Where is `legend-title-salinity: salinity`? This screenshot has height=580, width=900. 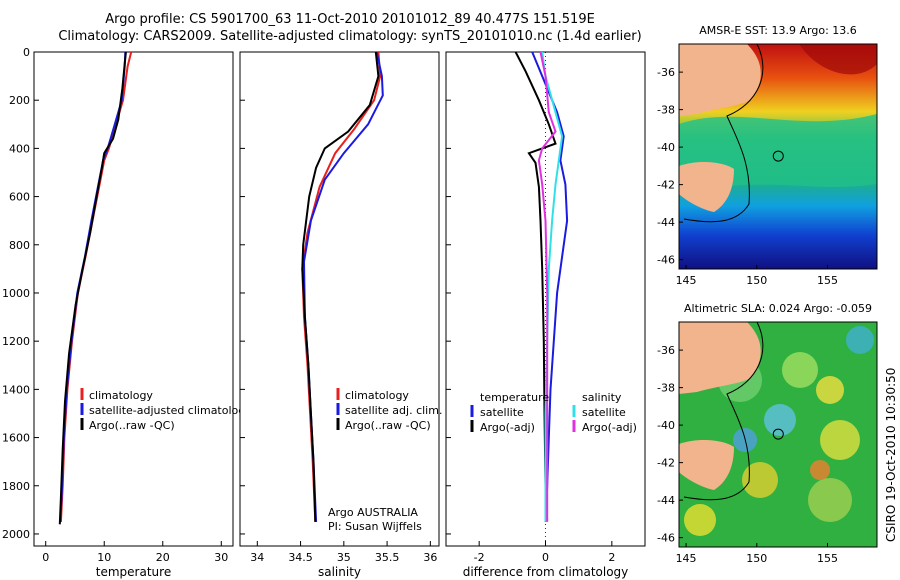
legend-title-salinity: salinity is located at coordinates (602, 397).